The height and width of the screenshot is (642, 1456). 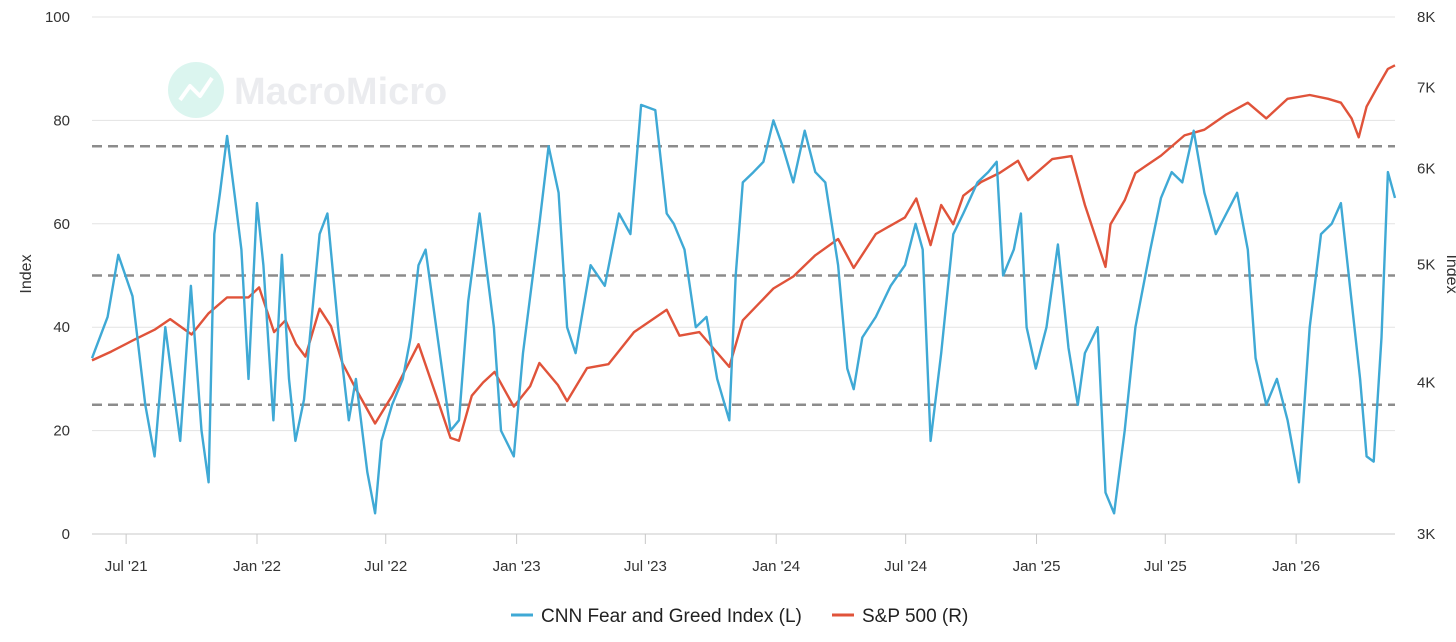 What do you see at coordinates (61, 120) in the screenshot?
I see `left-tick-label: 80` at bounding box center [61, 120].